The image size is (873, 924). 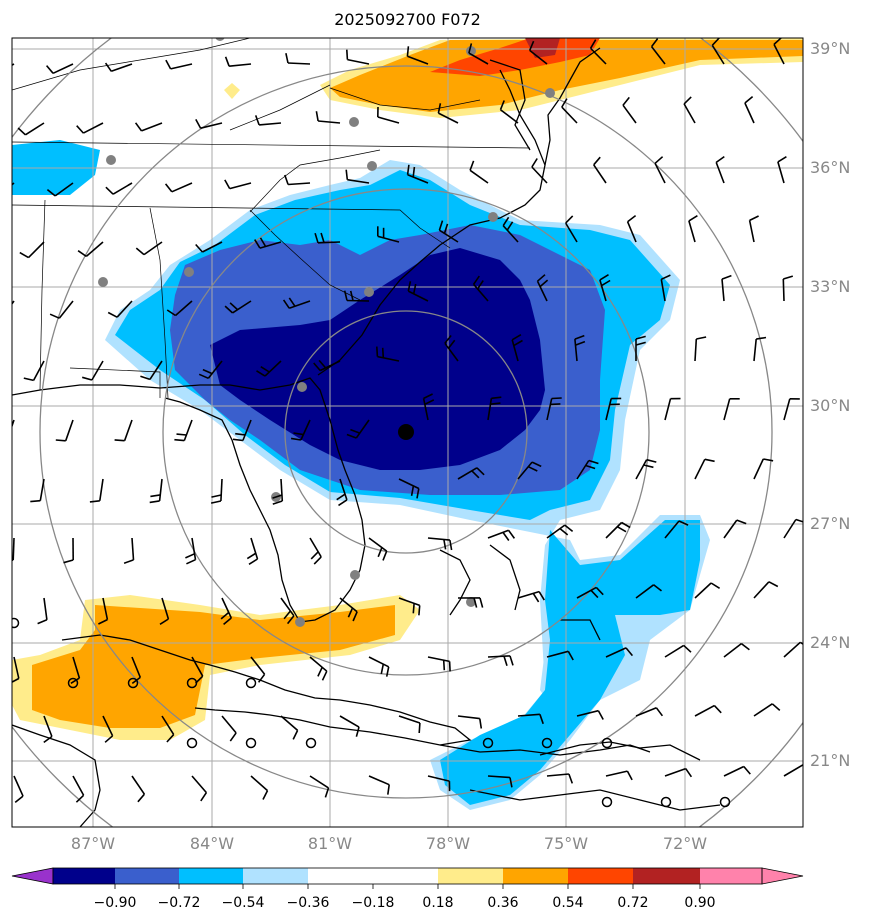 What do you see at coordinates (570, 662) in the screenshot?
I see `contour-sky-blue-se` at bounding box center [570, 662].